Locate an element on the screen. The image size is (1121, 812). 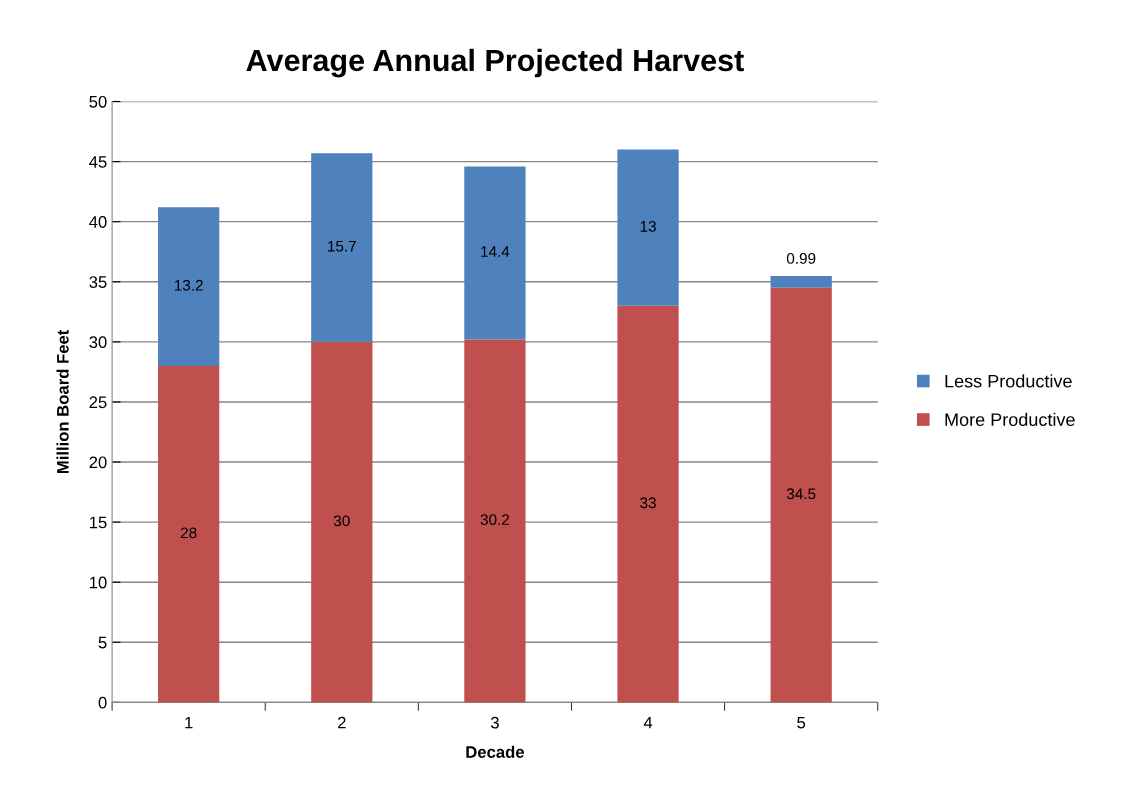
data-label: 13.2 is located at coordinates (188, 285).